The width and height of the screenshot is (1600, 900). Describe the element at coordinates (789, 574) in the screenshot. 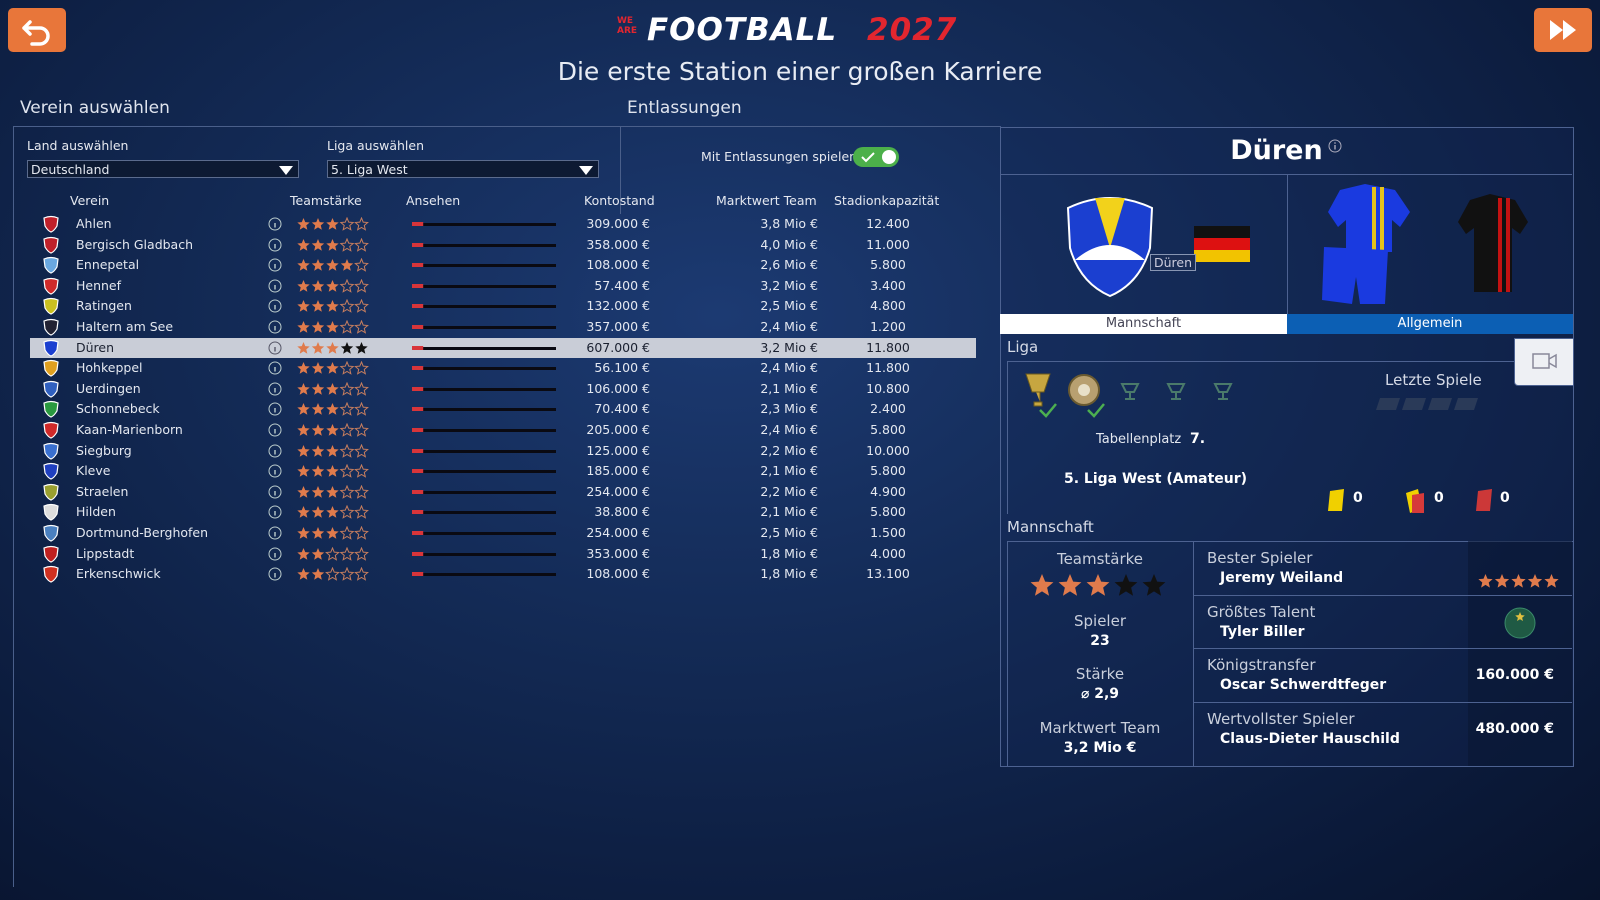

I see `market-value: 1,8 Mio €` at that location.